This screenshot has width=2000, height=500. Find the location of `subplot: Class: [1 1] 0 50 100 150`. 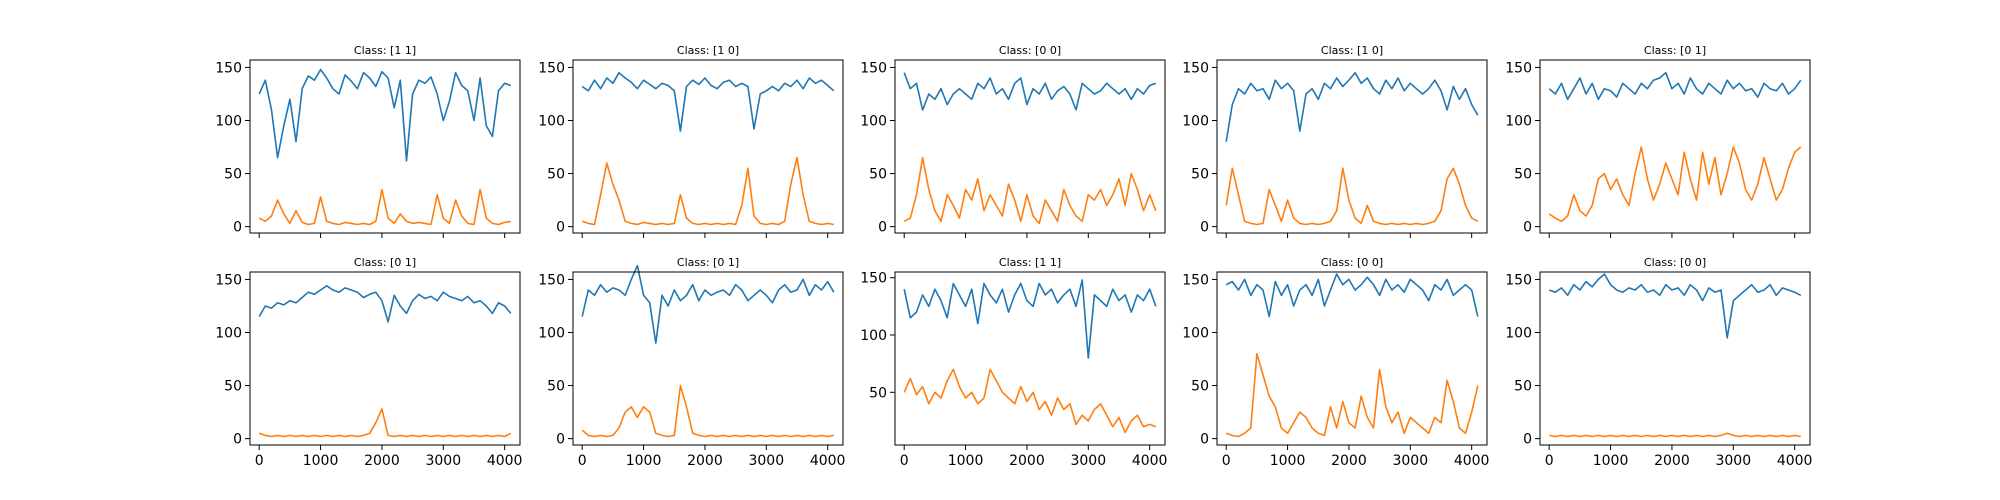

subplot: Class: [1 1] 0 50 100 150 is located at coordinates (368, 141).